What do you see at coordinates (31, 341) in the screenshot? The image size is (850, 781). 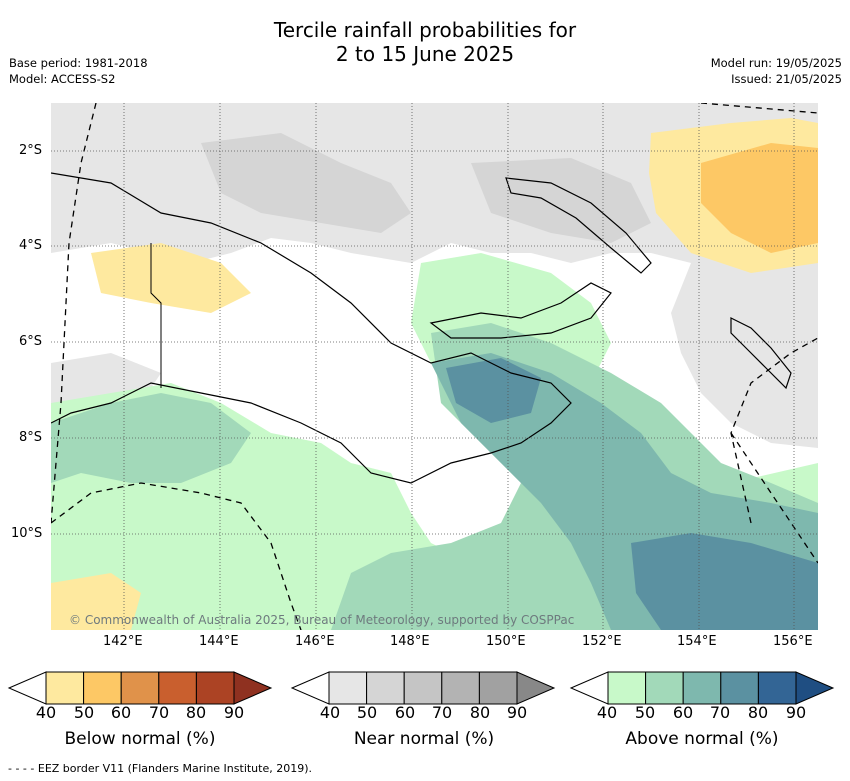 I see `lat-label-6s: 6°S` at bounding box center [31, 341].